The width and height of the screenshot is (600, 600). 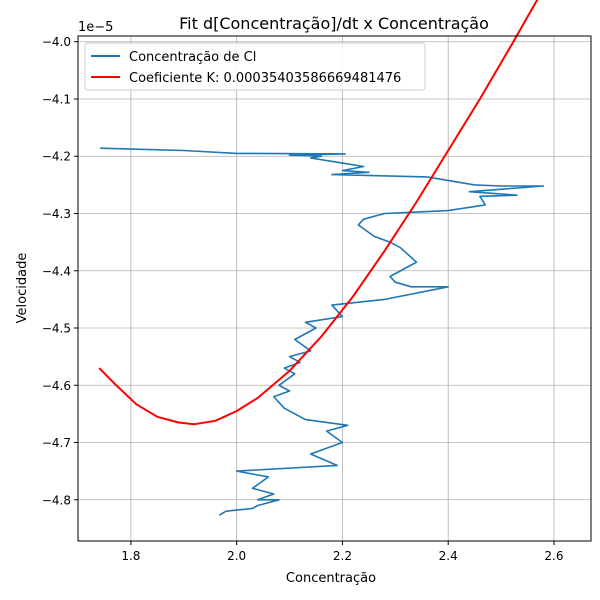 I want to click on y-tick-label: −4.3, so click(x=56, y=214).